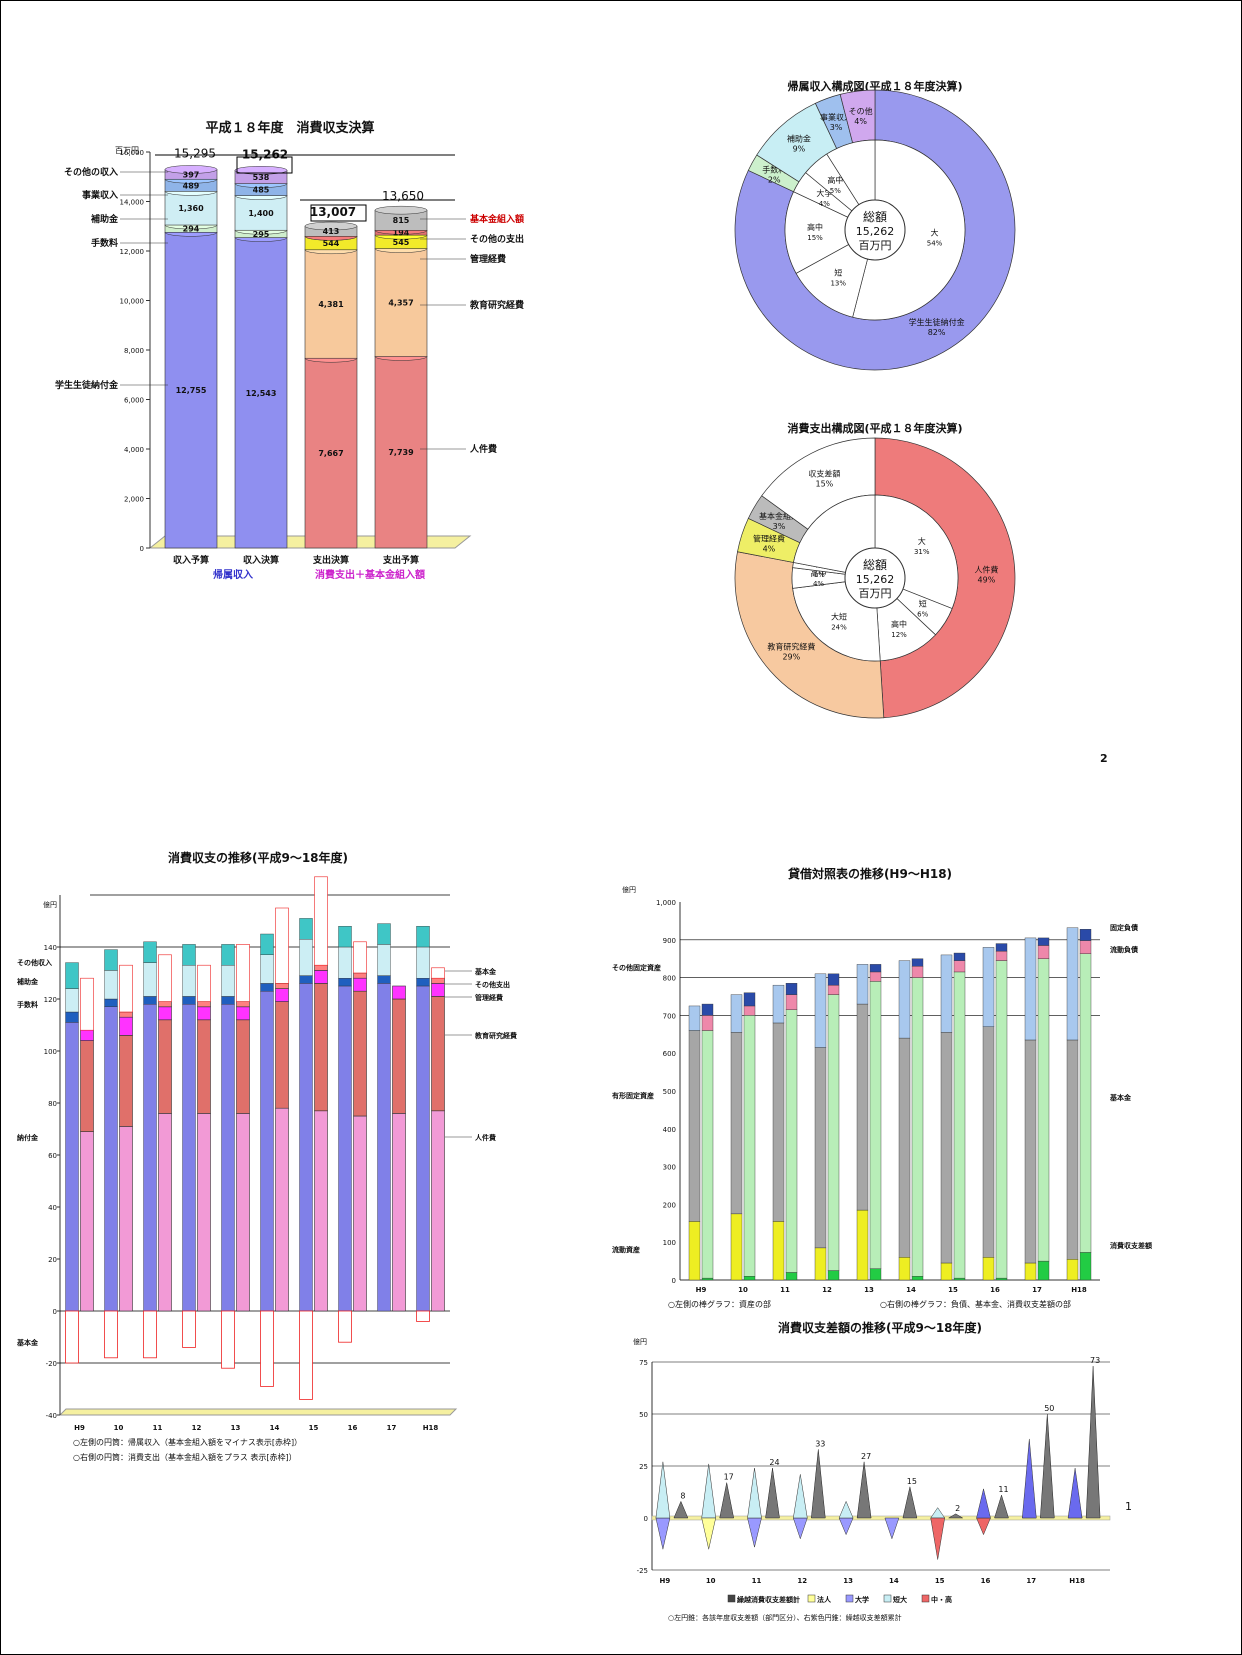 This screenshot has height=1655, width=1242. I want to click on x-tick-label: 12, so click(197, 1428).